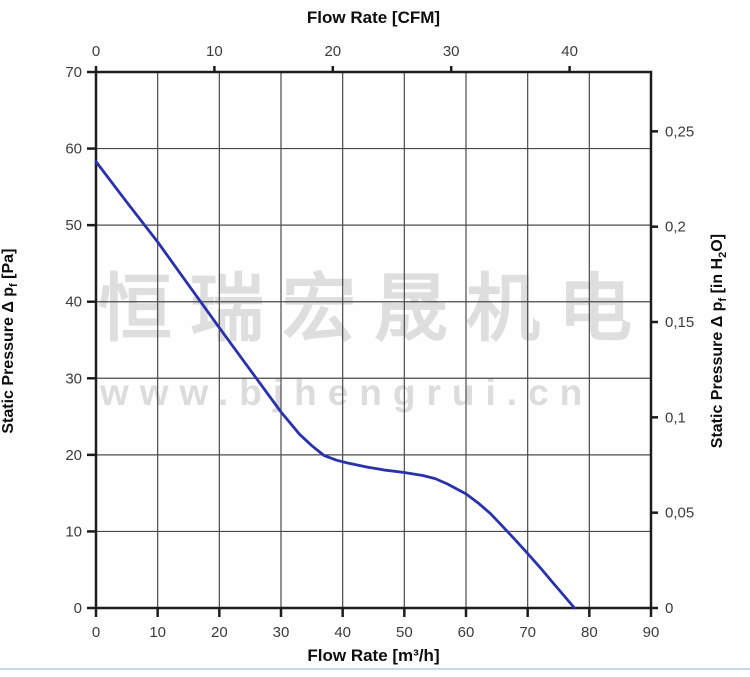  What do you see at coordinates (96, 632) in the screenshot?
I see `x-bottom-tick-label: 0` at bounding box center [96, 632].